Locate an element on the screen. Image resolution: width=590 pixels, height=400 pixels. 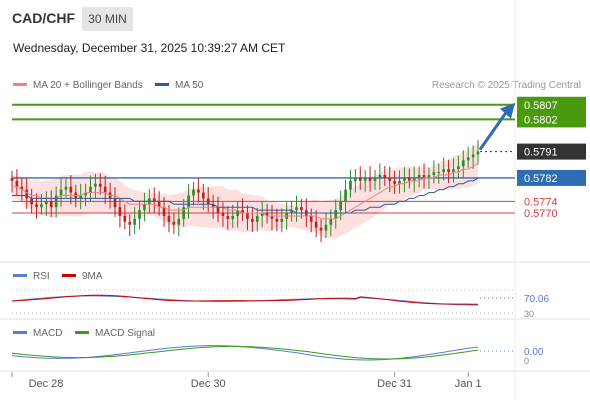
macd-value-label: 0.00 is located at coordinates (534, 352).